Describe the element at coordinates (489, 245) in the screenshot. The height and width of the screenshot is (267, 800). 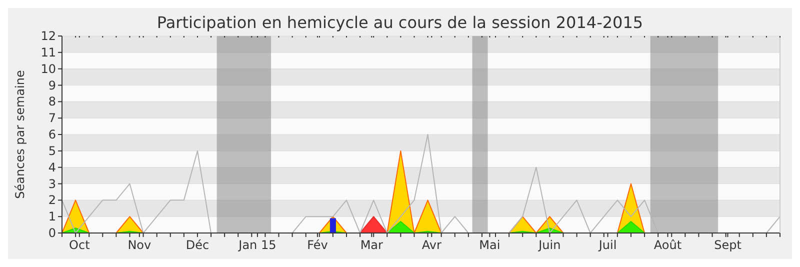
I see `x-tick-label: Mai` at that location.